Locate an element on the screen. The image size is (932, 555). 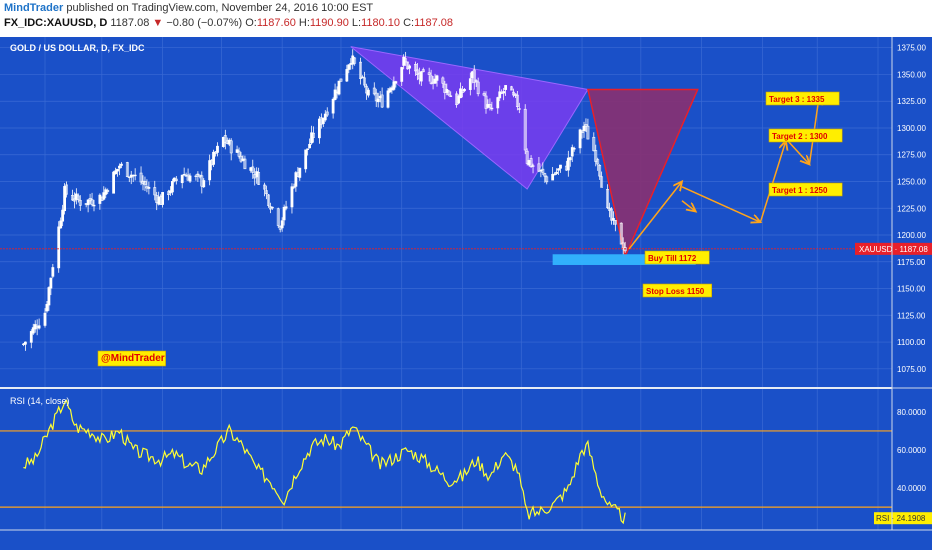
price-tick-label: 1200.00 is located at coordinates (911, 235).